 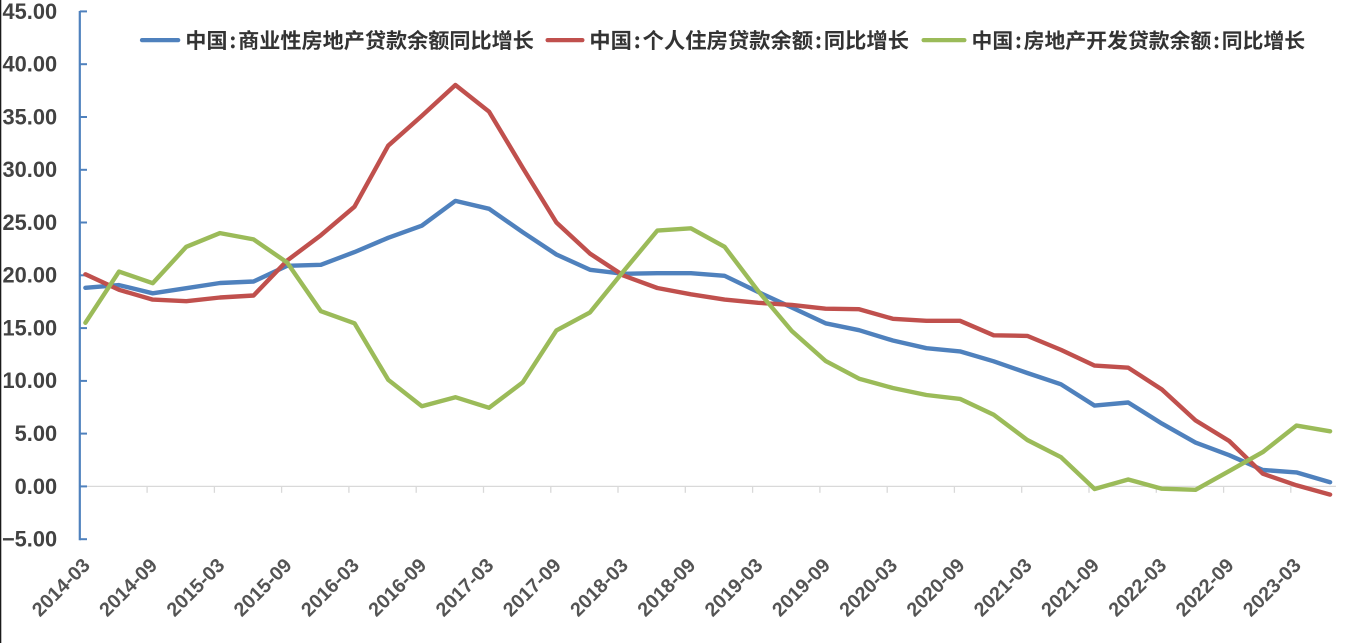 What do you see at coordinates (30, 12) in the screenshot?
I see `svg-text: 45.00` at bounding box center [30, 12].